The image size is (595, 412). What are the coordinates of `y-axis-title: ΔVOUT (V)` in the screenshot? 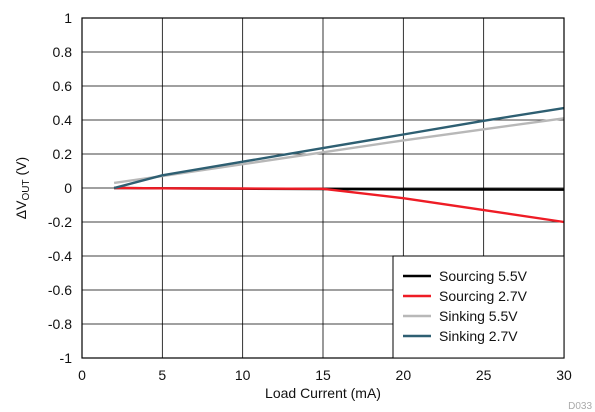 It's located at (22, 188).